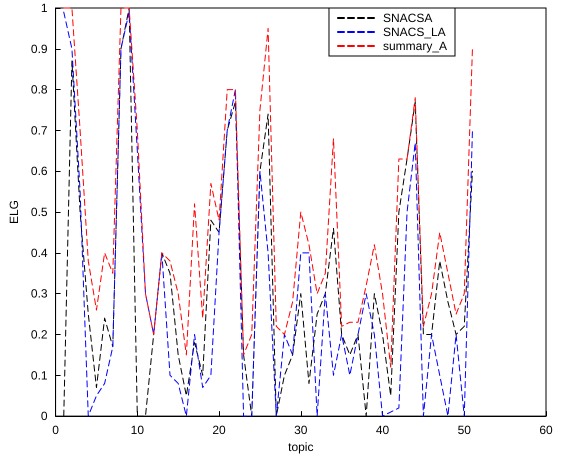  I want to click on x-tick-label: 30, so click(301, 430).